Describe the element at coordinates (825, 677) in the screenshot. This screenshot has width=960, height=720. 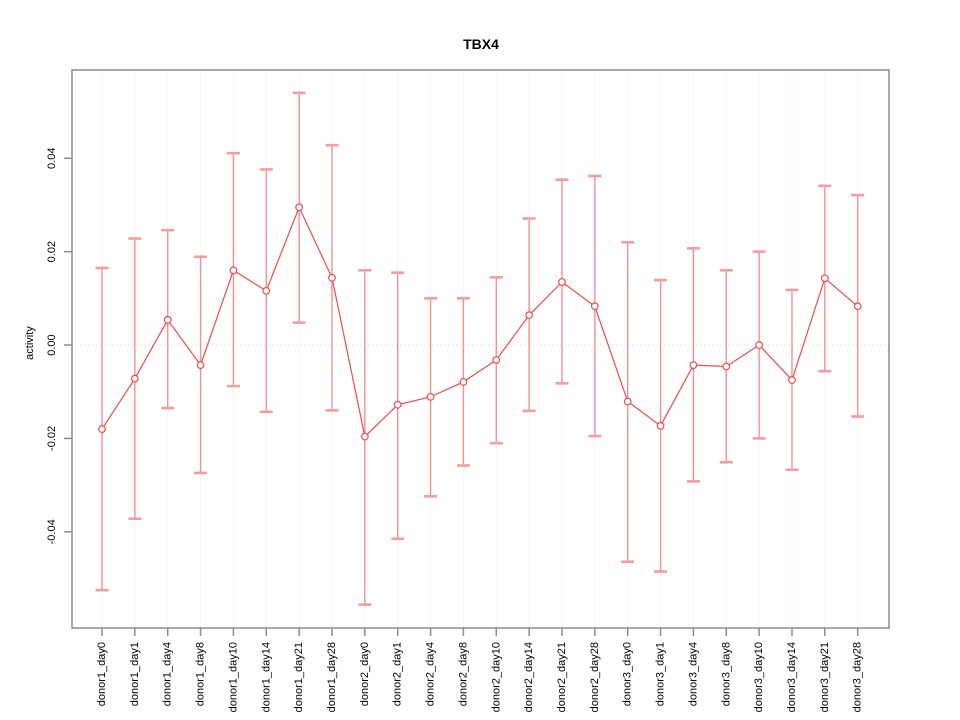
I see `x-category-label: donor3_day21` at that location.